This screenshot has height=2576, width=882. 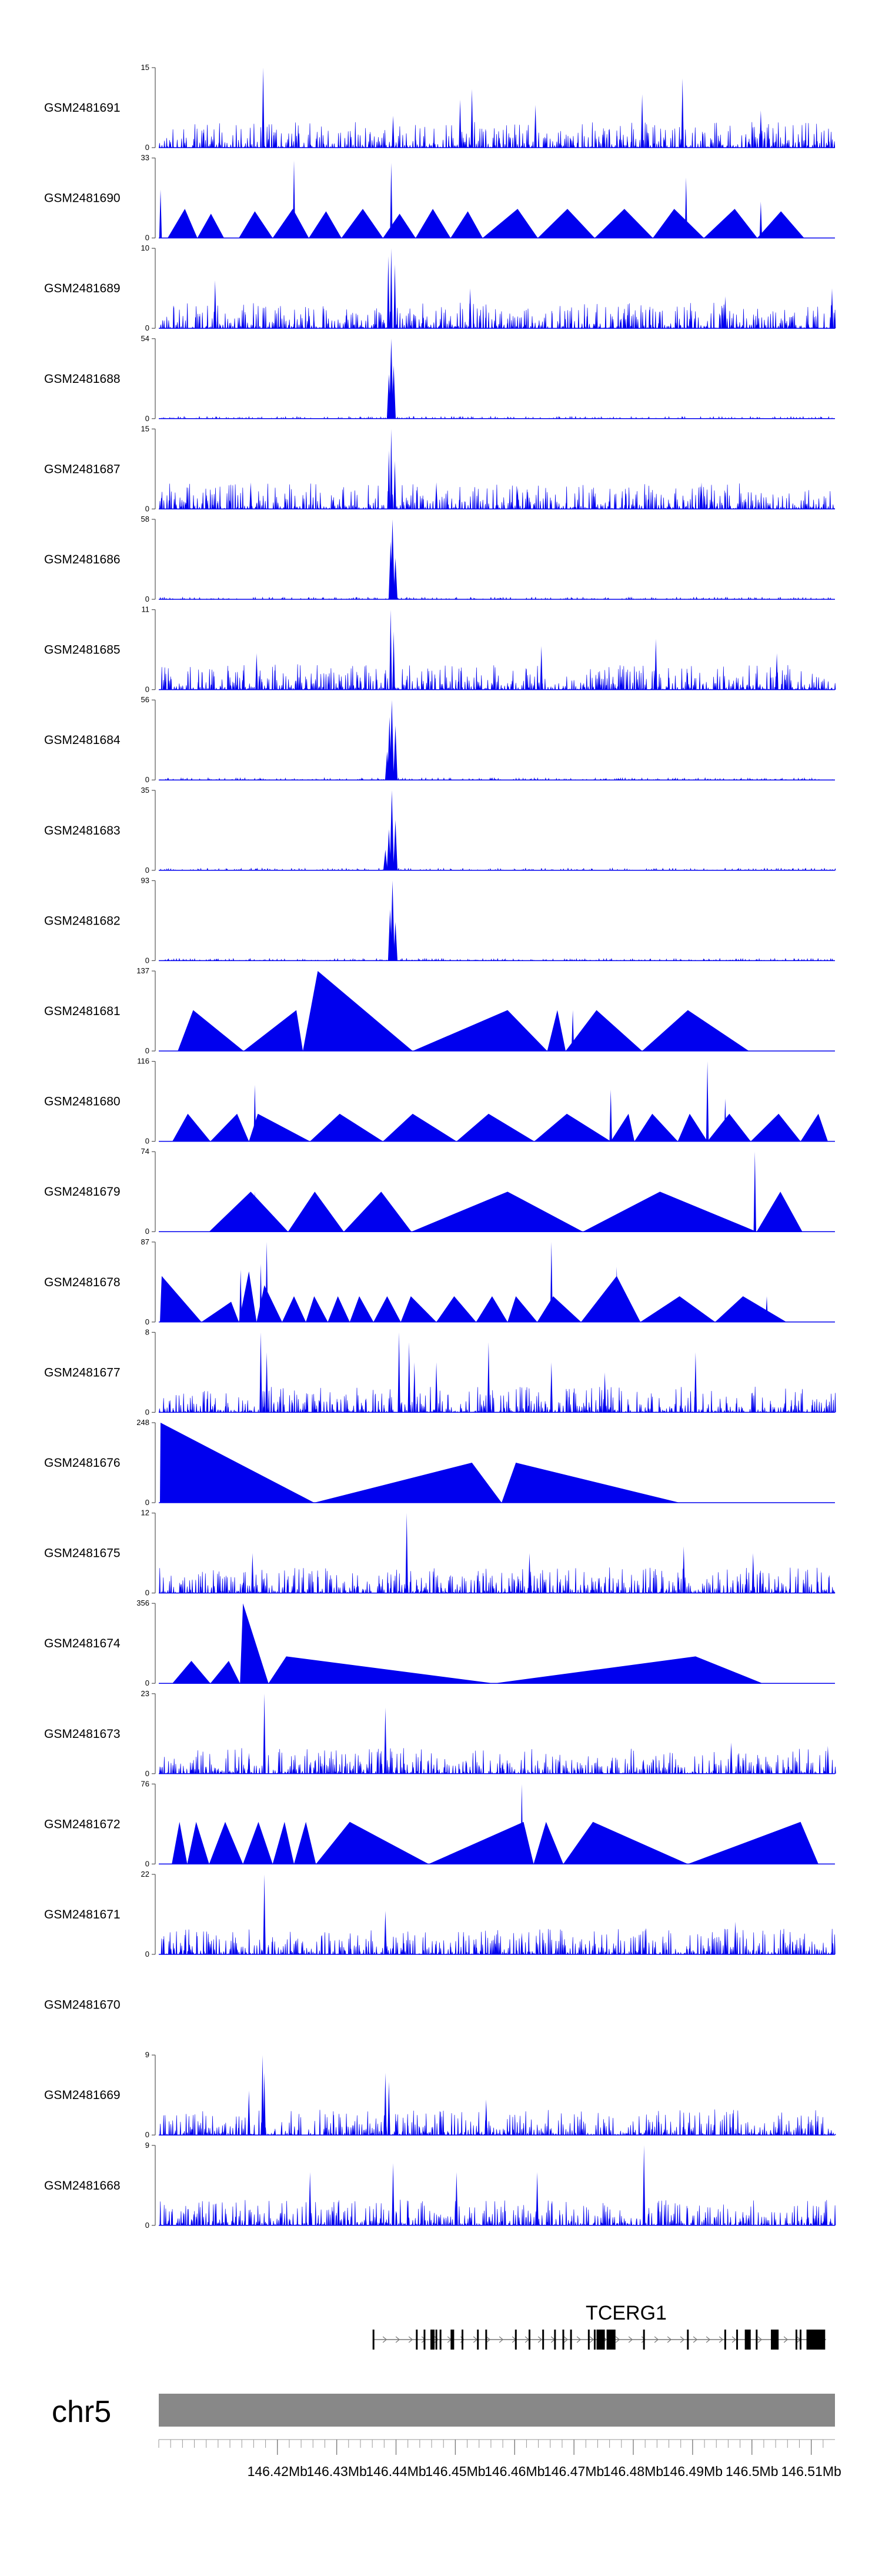 I want to click on tick-label: 146.47Mb, so click(x=574, y=2471).